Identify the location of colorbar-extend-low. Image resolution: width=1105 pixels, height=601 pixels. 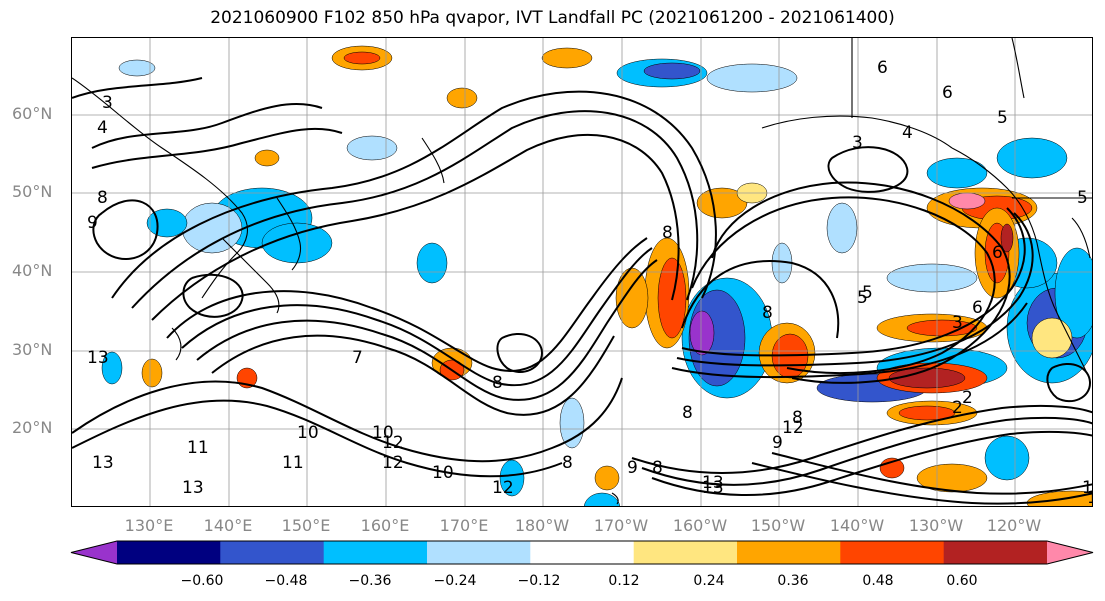
(94, 552).